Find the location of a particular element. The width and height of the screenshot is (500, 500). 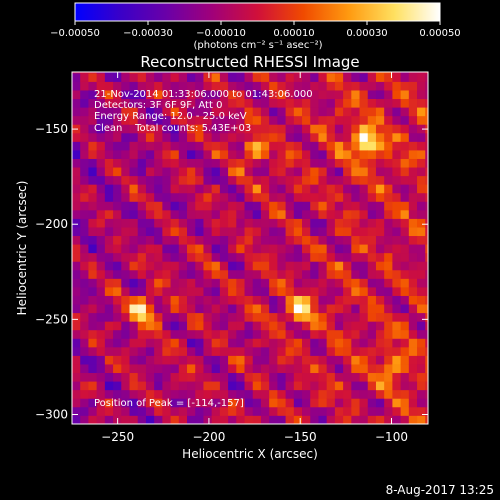

colorbar-tick-label: −0.00030 is located at coordinates (148, 33).